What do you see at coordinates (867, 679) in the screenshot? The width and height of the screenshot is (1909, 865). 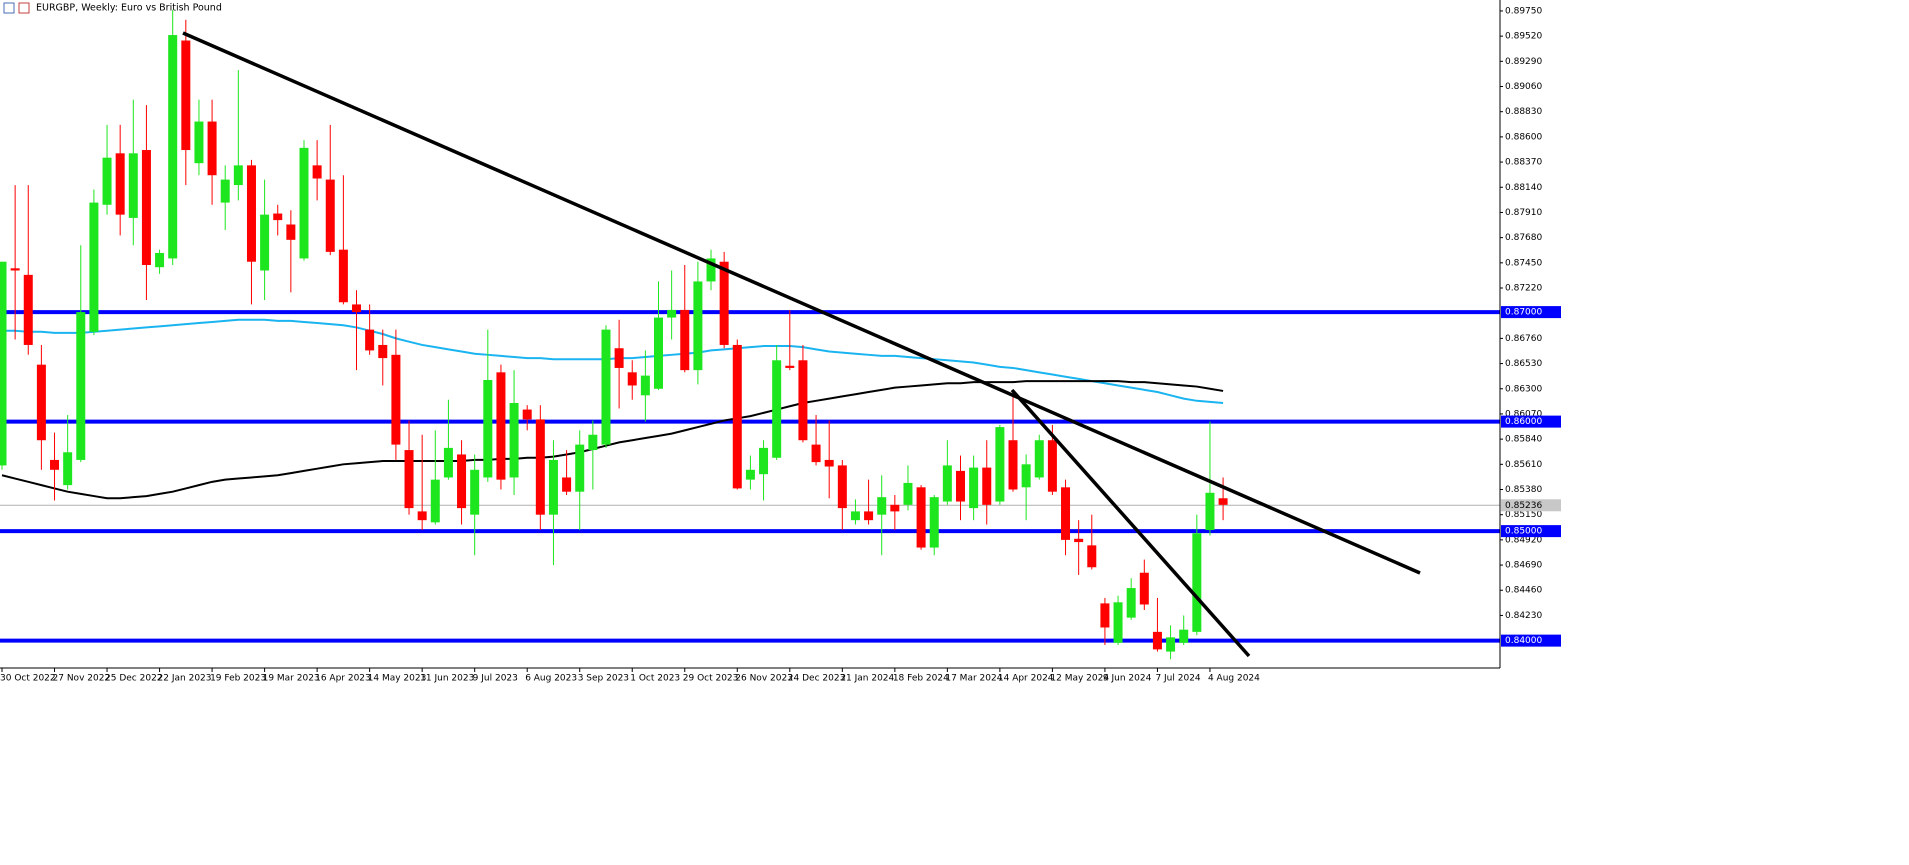 I see `x-tick-label: 21 Jan 2024` at bounding box center [867, 679].